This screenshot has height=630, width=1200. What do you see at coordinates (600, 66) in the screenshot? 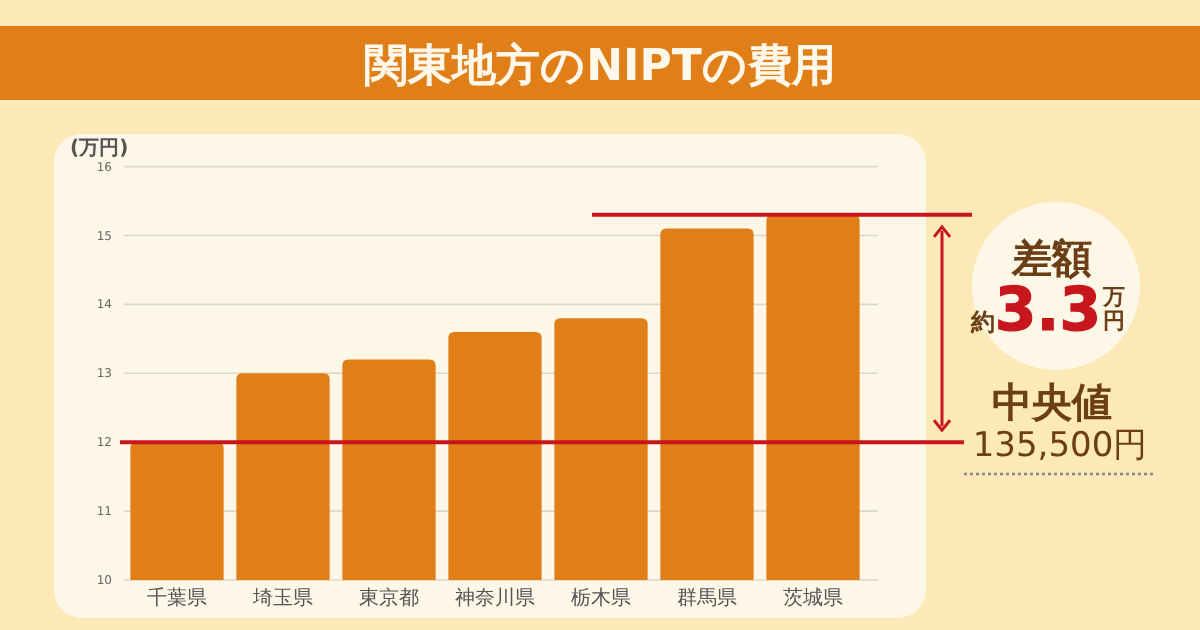
I see `chart-title: 関東地方のNIPTの費用` at bounding box center [600, 66].